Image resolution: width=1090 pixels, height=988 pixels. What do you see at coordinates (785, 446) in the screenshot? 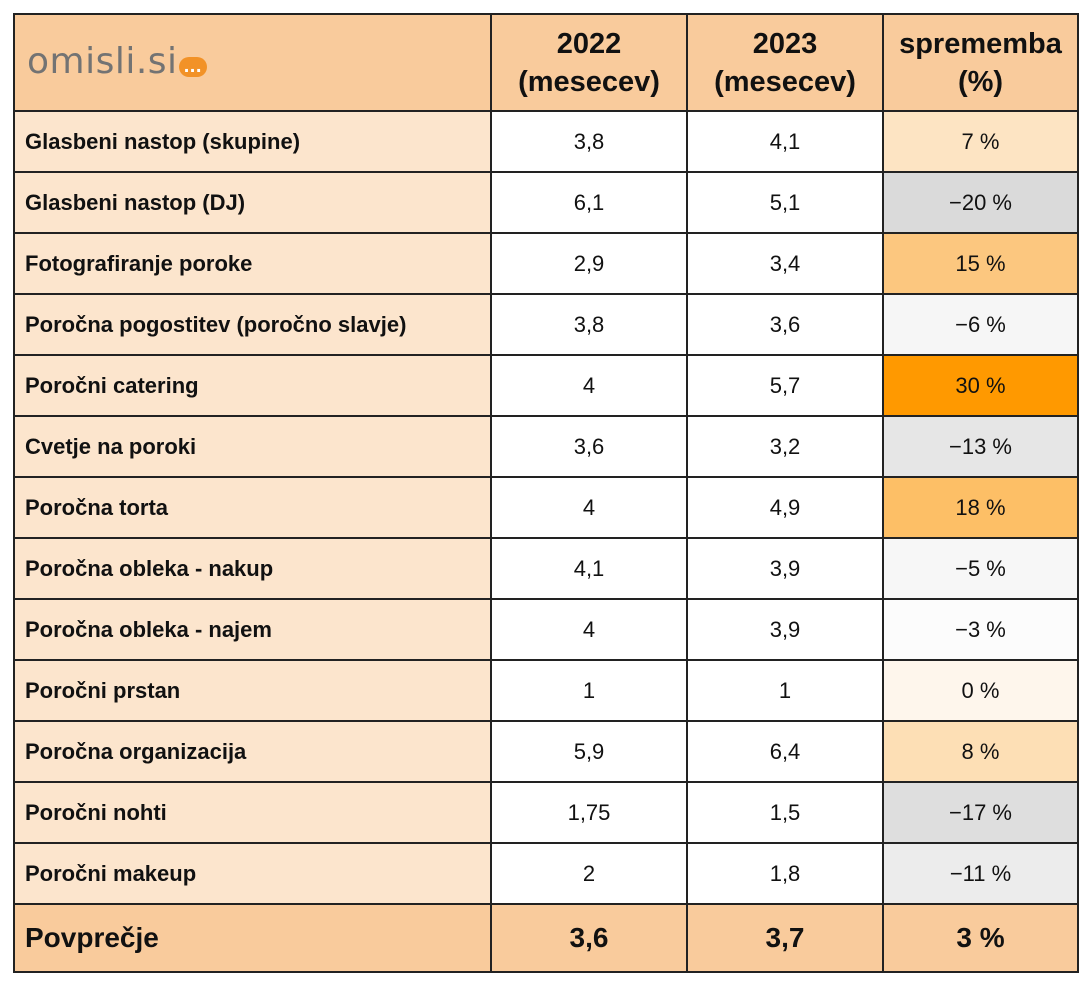
I see `row-value-2023: 3,2` at bounding box center [785, 446].